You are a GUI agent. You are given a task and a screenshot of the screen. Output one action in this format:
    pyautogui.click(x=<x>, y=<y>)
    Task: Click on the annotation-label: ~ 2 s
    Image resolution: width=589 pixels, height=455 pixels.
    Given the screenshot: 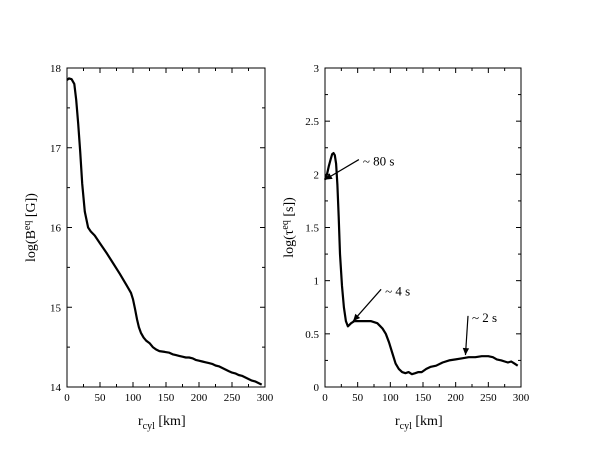 What is the action you would take?
    pyautogui.click(x=484, y=317)
    